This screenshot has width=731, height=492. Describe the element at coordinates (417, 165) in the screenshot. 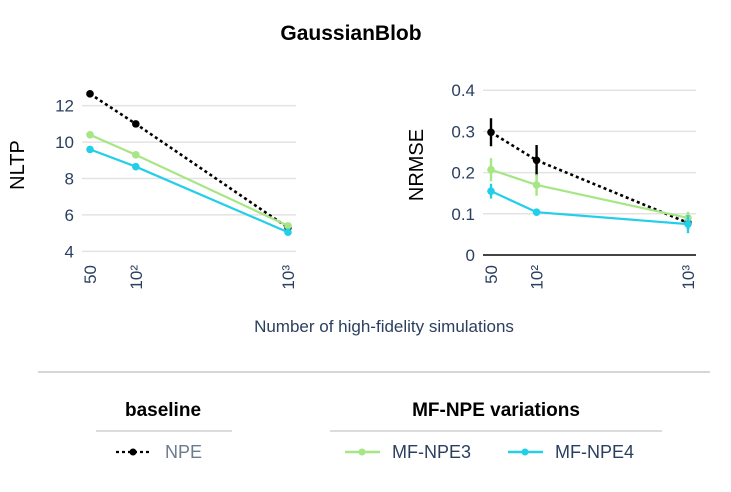

I see `ylabel-nrmse: NRMSE` at that location.